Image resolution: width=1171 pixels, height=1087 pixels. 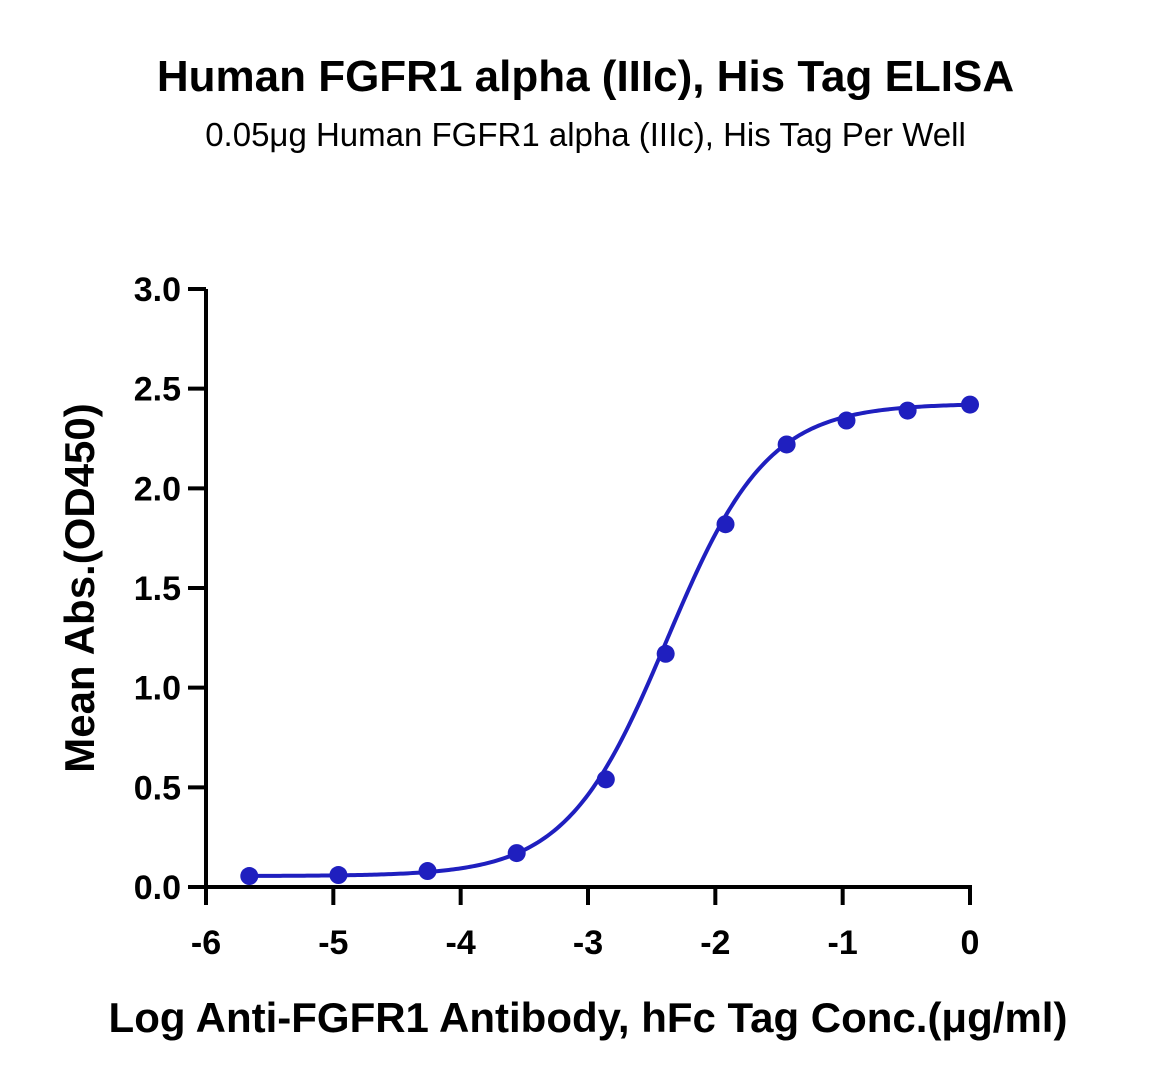 I want to click on y-tick-label: 1.0, so click(x=157, y=689).